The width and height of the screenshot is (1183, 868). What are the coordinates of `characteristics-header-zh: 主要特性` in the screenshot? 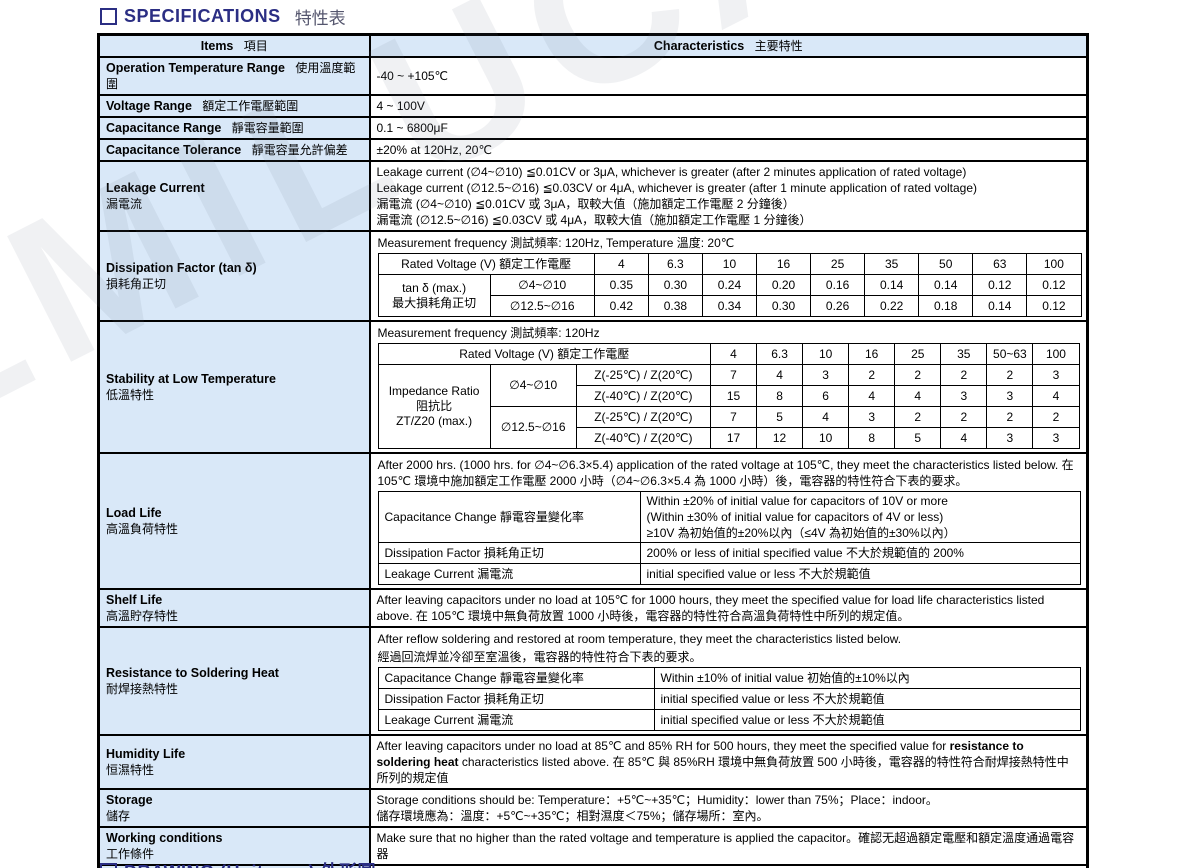 It's located at (778, 46).